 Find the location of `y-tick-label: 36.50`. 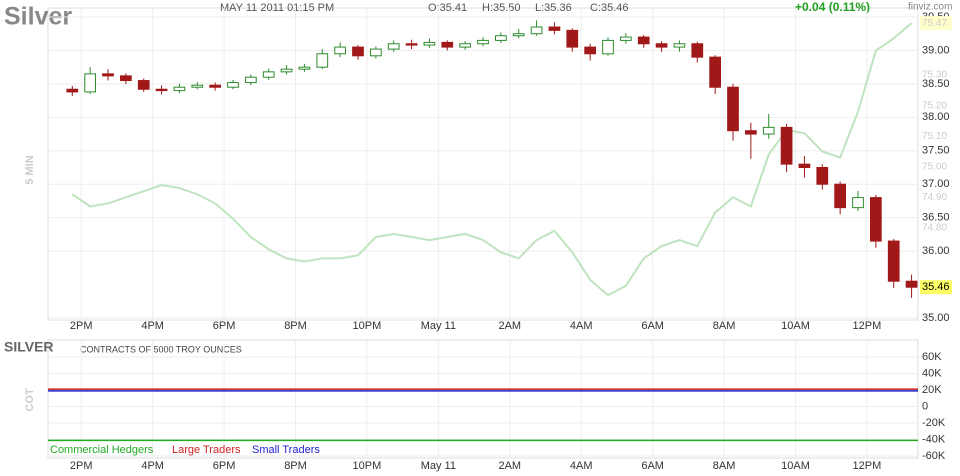

y-tick-label: 36.50 is located at coordinates (936, 218).